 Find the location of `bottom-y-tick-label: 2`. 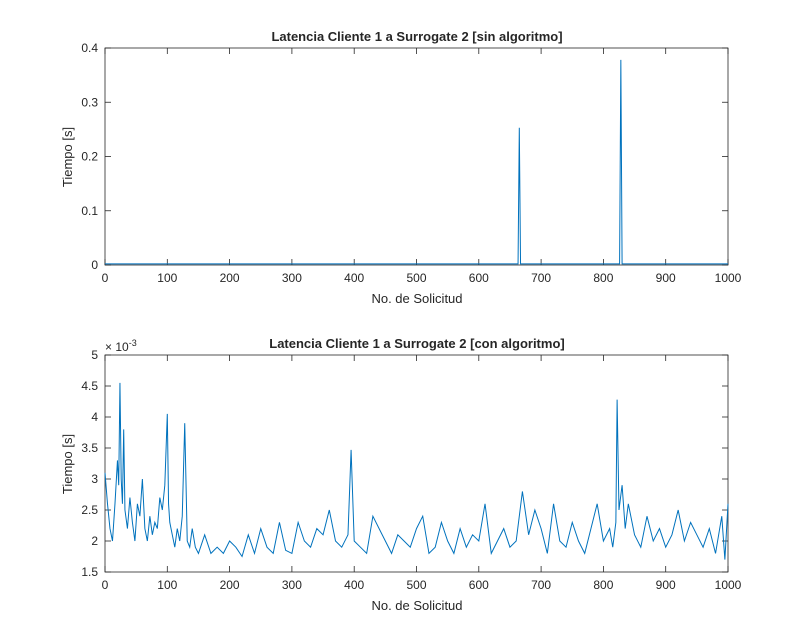

bottom-y-tick-label: 2 is located at coordinates (94, 541).